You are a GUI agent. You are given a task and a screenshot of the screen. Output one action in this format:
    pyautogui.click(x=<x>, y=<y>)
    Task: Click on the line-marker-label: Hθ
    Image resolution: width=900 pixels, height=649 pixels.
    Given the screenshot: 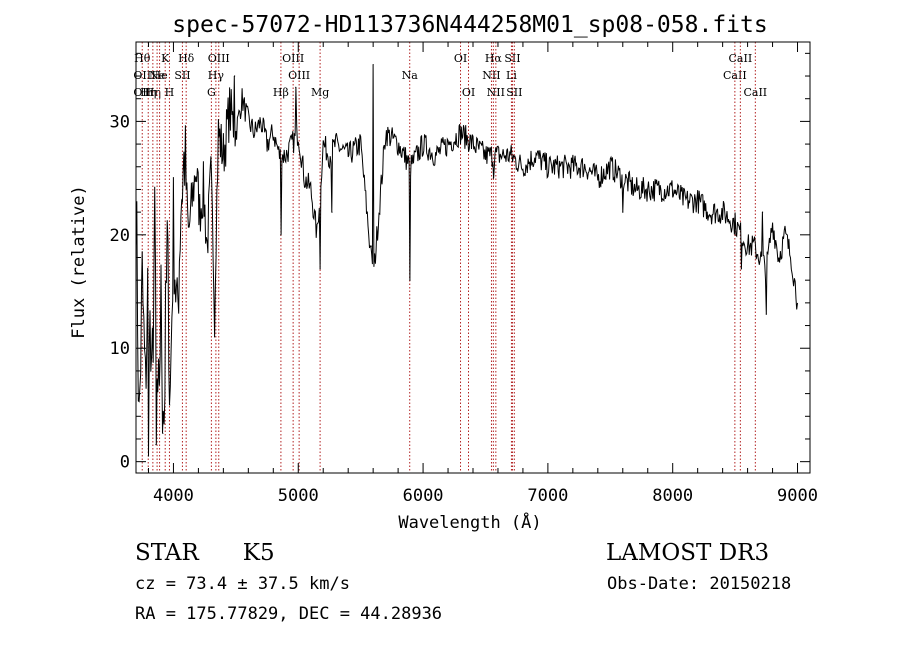 What is the action you would take?
    pyautogui.click(x=142, y=58)
    